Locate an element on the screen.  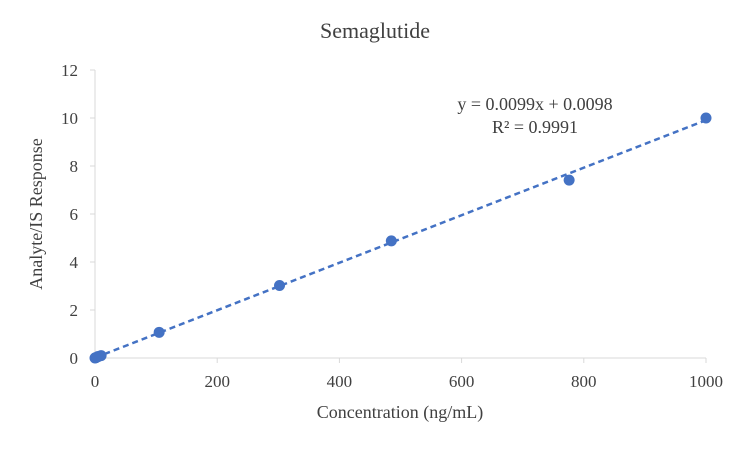
y-tick-label: 6 is located at coordinates (74, 214).